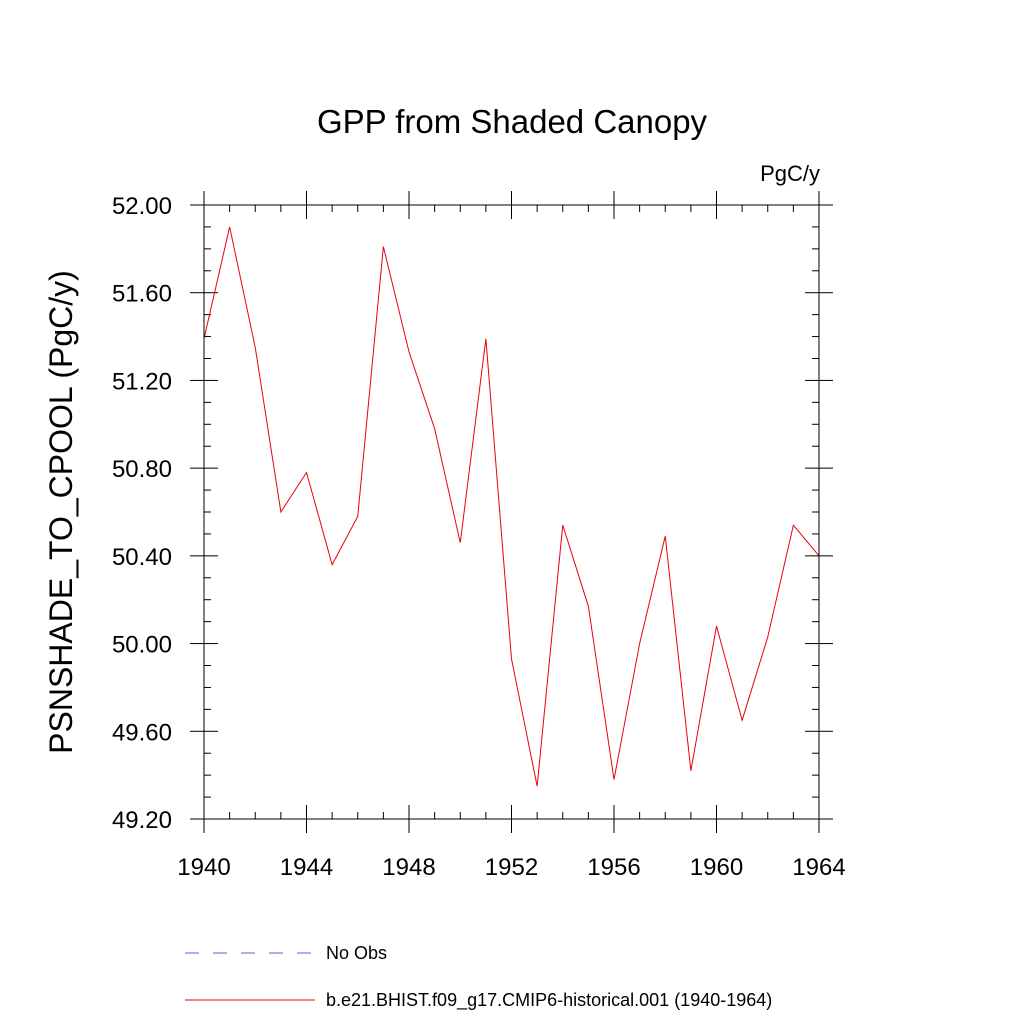 The width and height of the screenshot is (1024, 1024). I want to click on x-tick-label: 1944, so click(306, 867).